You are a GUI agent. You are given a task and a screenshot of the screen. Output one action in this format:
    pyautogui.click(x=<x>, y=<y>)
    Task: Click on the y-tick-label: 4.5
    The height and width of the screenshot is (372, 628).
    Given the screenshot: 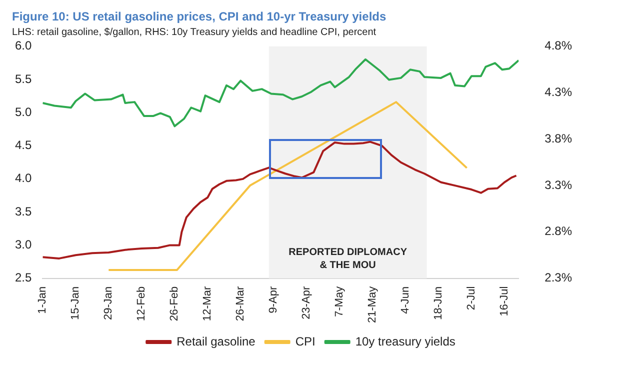 What is the action you would take?
    pyautogui.click(x=23, y=145)
    